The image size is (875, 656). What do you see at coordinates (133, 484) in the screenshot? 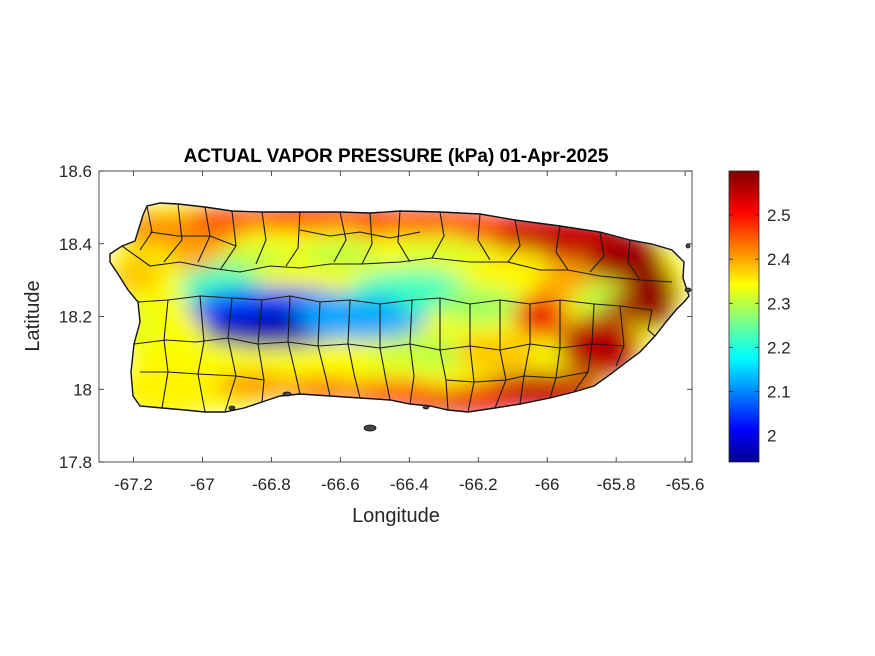
I see `x-tick-label: -67.2` at bounding box center [133, 484].